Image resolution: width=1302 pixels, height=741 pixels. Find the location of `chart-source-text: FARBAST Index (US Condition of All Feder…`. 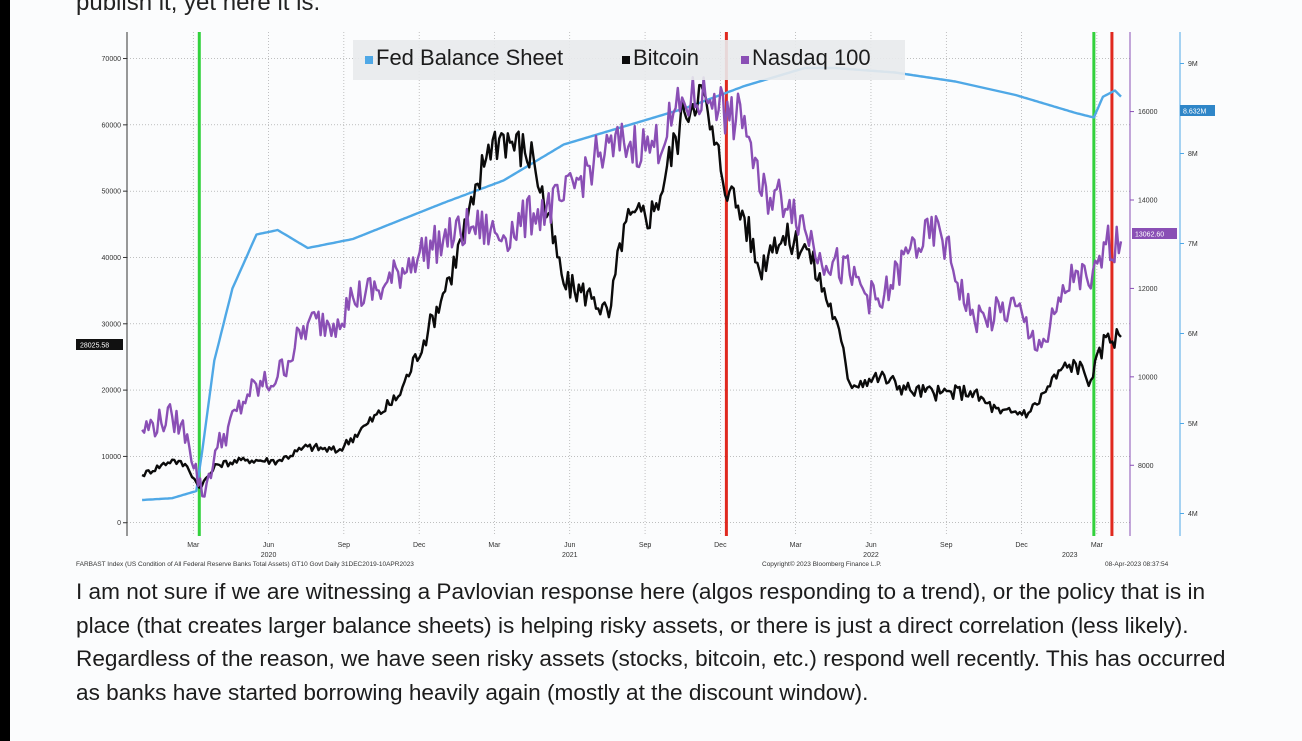

chart-source-text: FARBAST Index (US Condition of All Feder… is located at coordinates (245, 564).